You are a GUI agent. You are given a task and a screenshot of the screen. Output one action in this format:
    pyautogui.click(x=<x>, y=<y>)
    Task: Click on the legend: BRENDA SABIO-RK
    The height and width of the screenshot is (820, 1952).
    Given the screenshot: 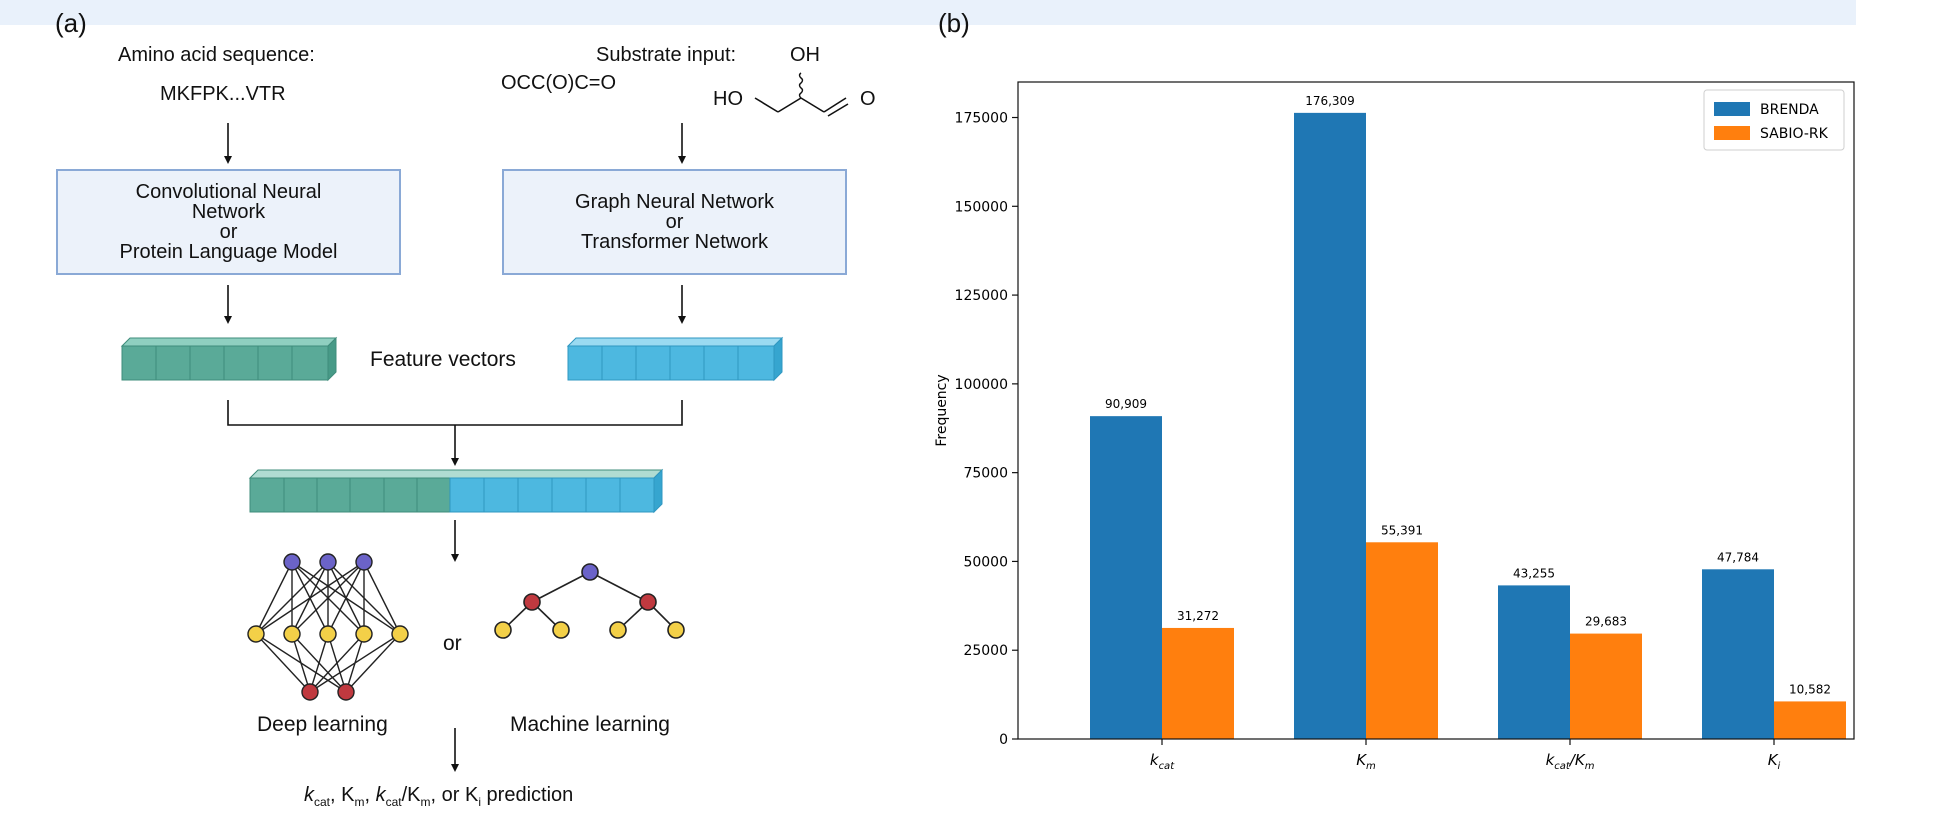 What is the action you would take?
    pyautogui.click(x=1774, y=120)
    